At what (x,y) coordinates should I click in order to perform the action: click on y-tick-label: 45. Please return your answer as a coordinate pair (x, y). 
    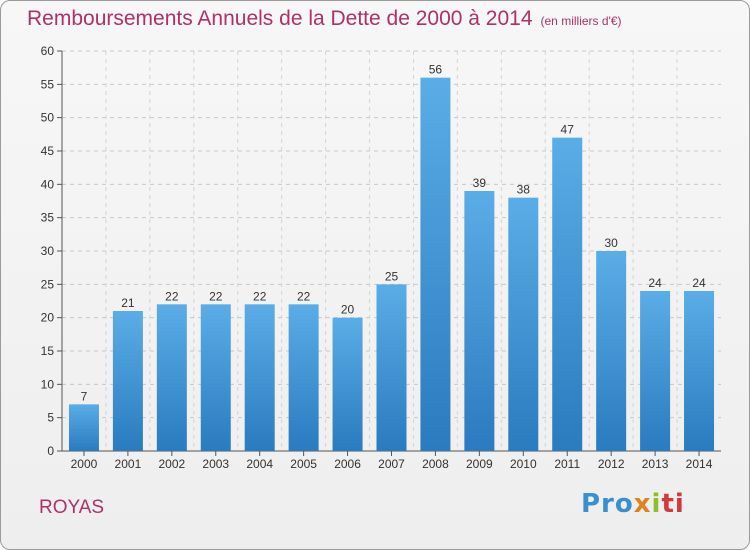
    Looking at the image, I should click on (48, 151).